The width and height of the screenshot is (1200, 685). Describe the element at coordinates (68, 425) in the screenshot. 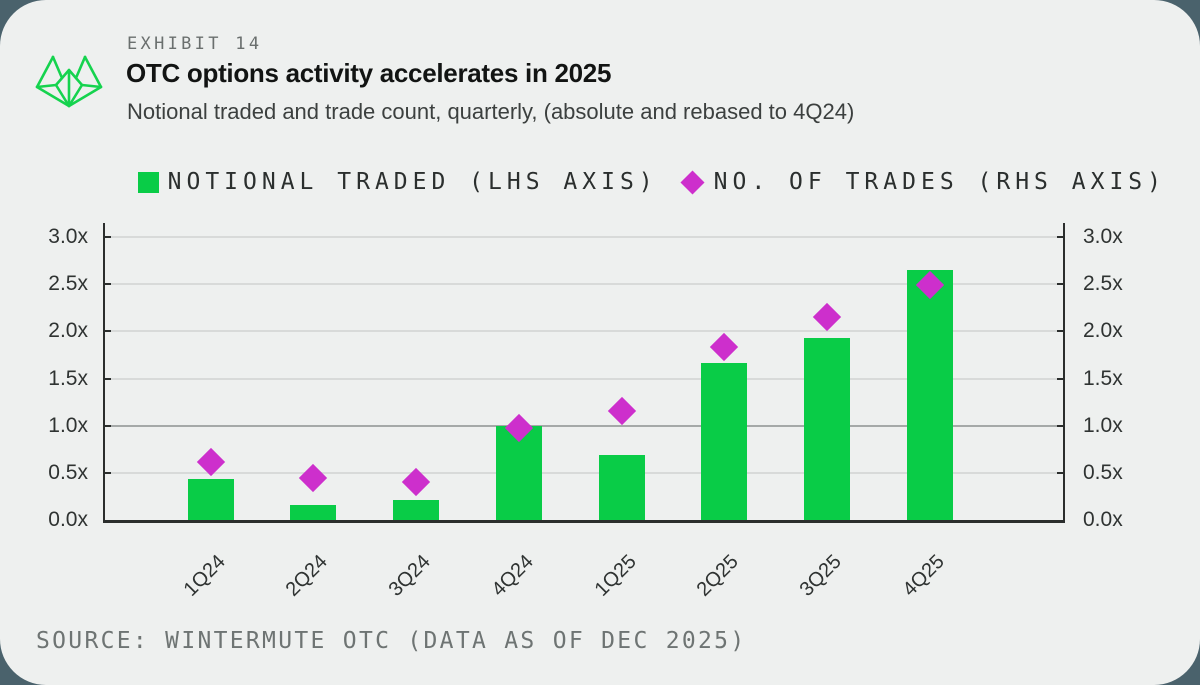

I see `y-tick-left-1.0x: 1.0x` at that location.